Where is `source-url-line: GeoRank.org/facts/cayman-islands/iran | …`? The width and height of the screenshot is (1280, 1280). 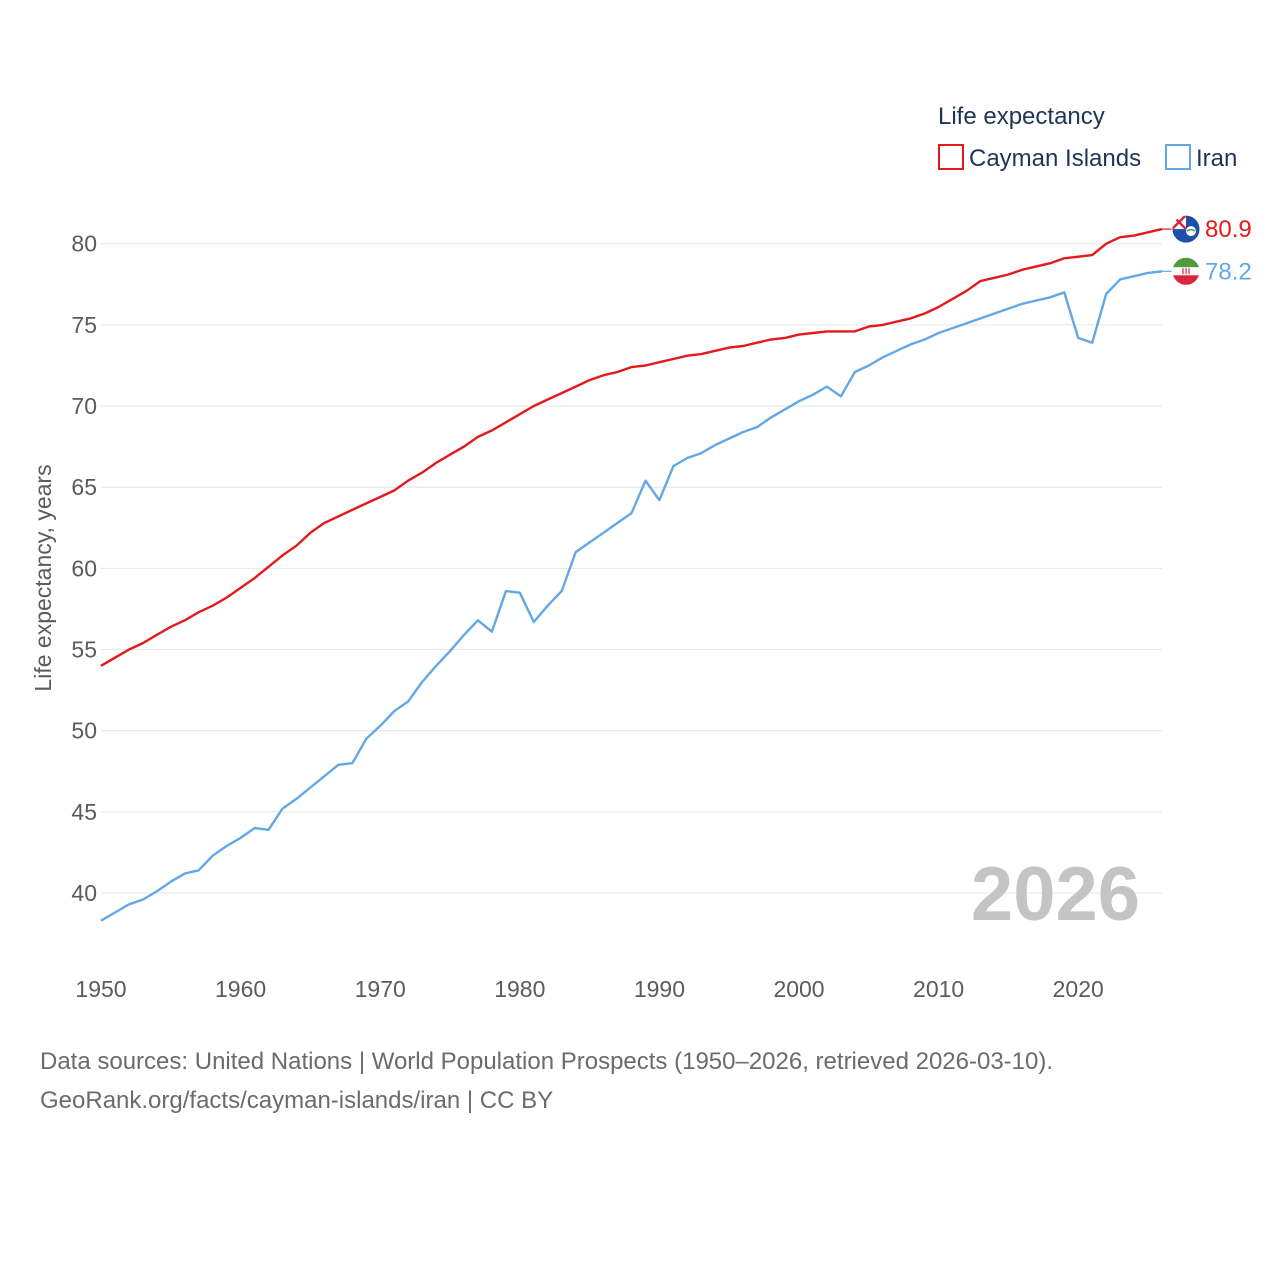 source-url-line: GeoRank.org/facts/cayman-islands/iran | … is located at coordinates (297, 1100).